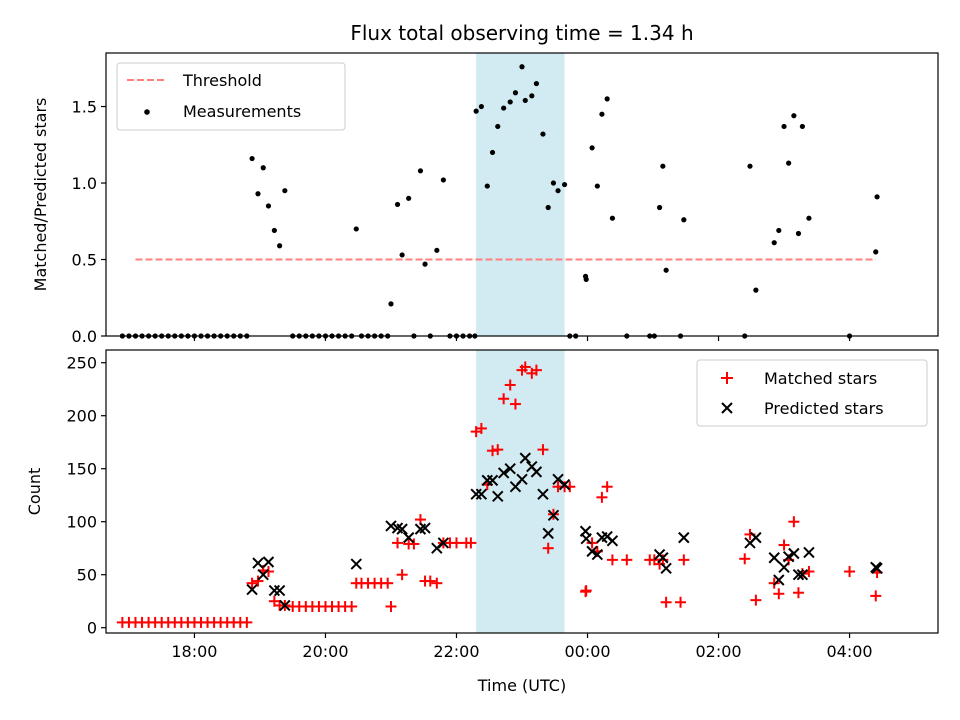  I want to click on bottom-legend-box, so click(812, 393).